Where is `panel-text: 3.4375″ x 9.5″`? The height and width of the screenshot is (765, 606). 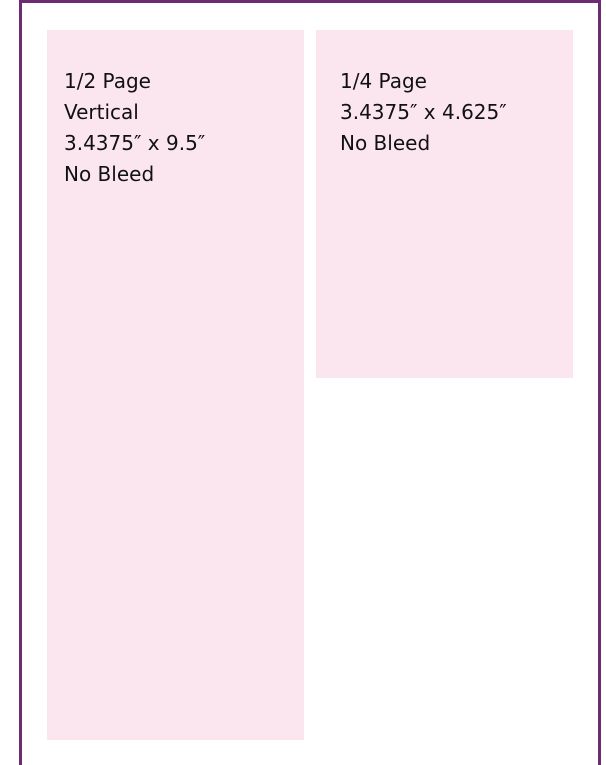 panel-text: 3.4375″ x 9.5″ is located at coordinates (135, 143).